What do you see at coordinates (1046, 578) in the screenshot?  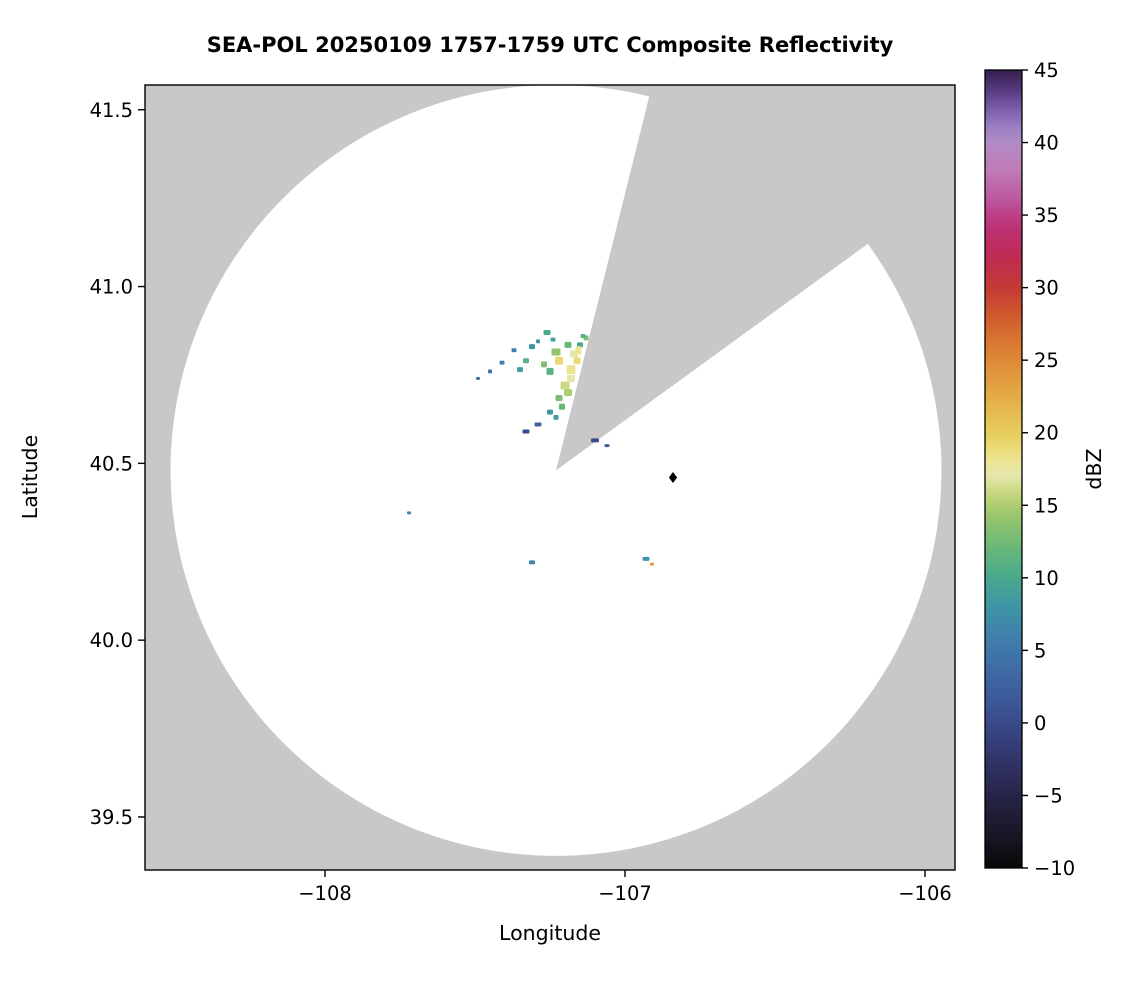 I see `colorbar-tick-label: 10` at bounding box center [1046, 578].